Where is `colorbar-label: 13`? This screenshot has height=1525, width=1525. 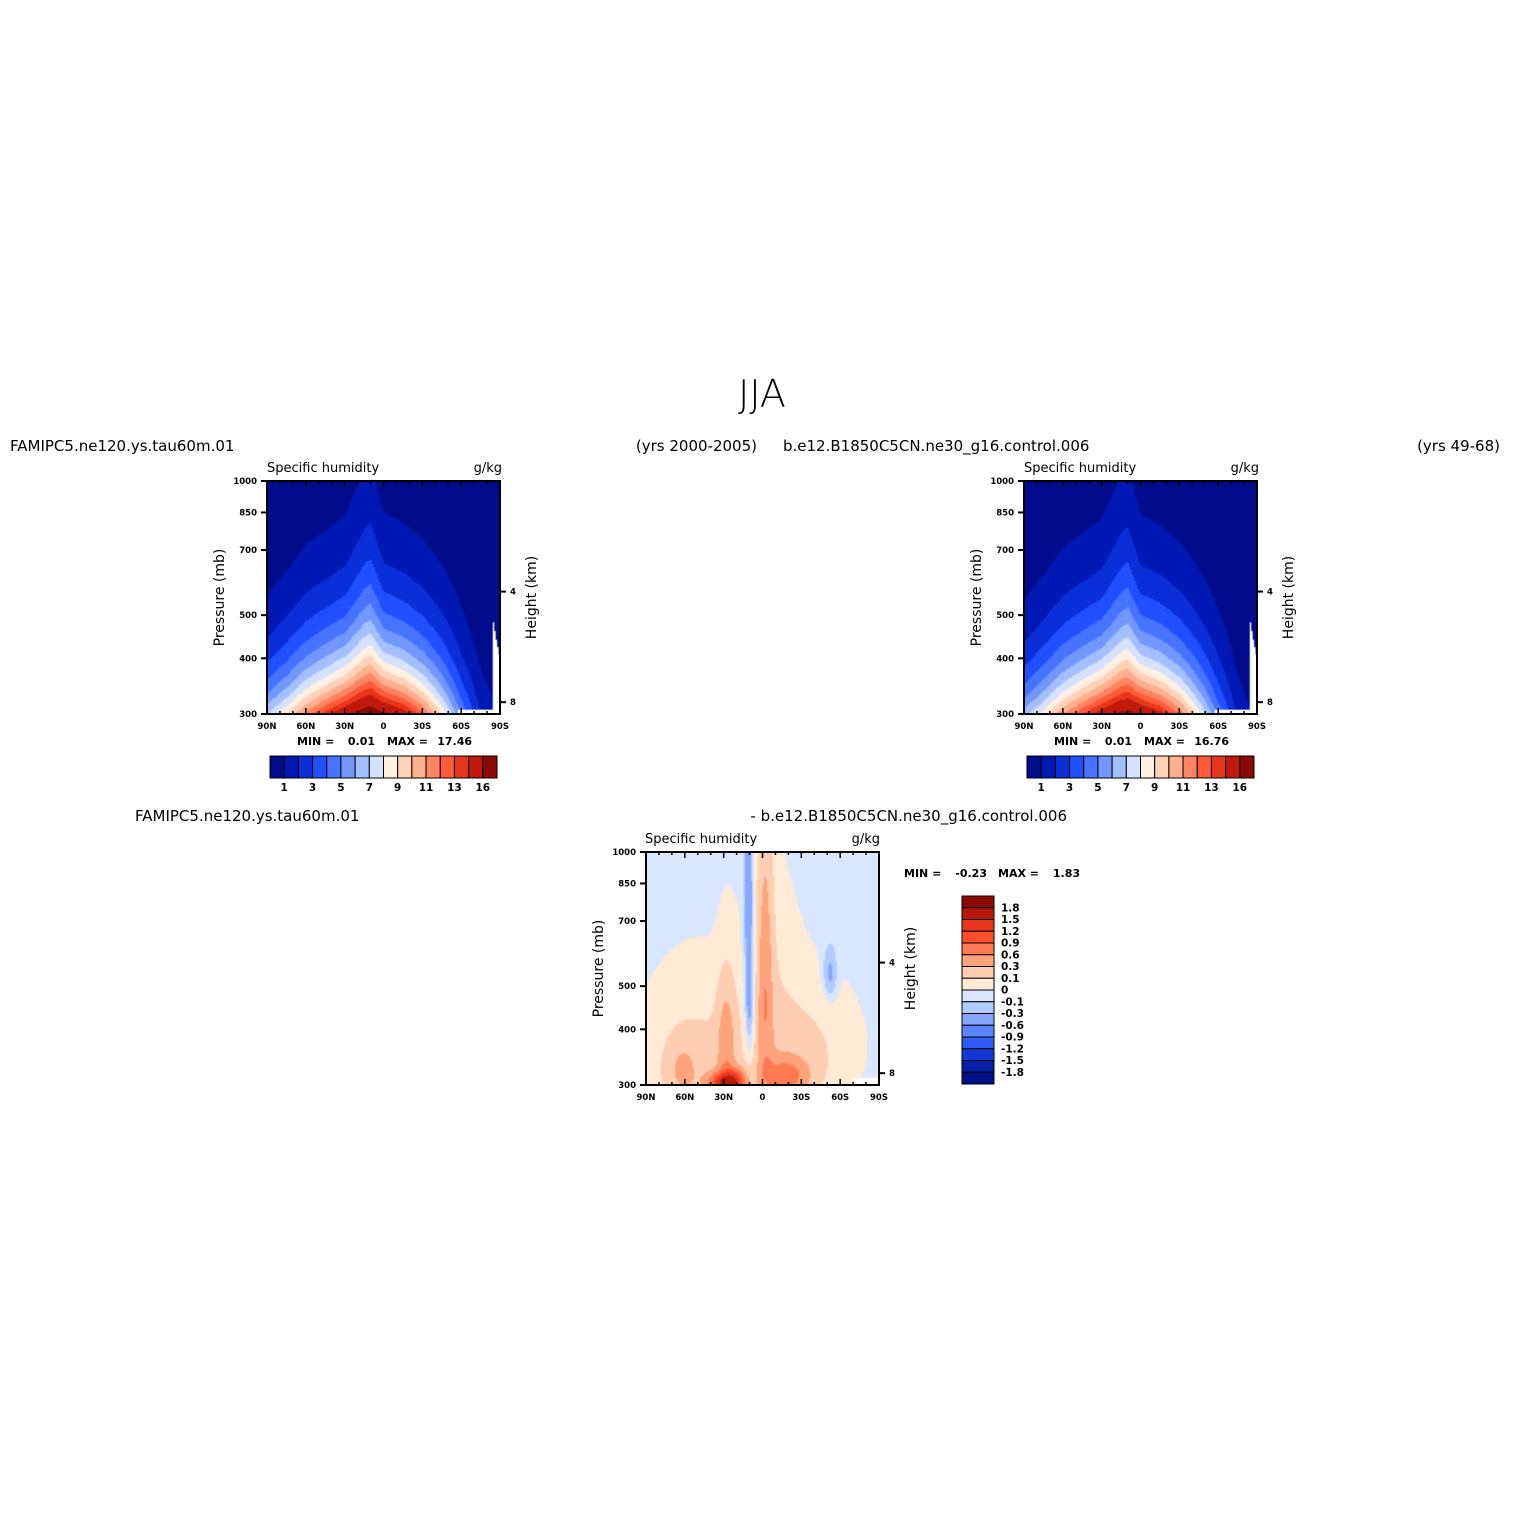
colorbar-label: 13 is located at coordinates (454, 788).